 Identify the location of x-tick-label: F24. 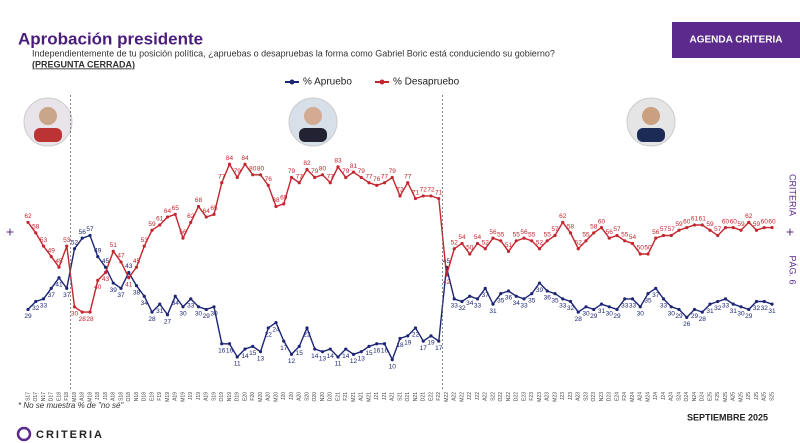
(625, 396).